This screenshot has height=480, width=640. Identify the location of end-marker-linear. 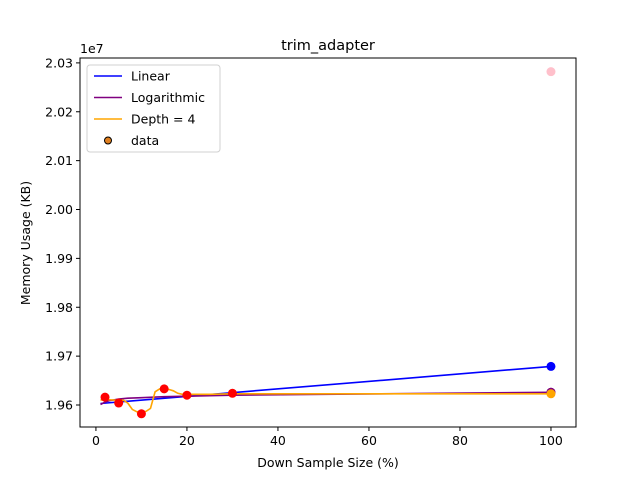
(551, 366).